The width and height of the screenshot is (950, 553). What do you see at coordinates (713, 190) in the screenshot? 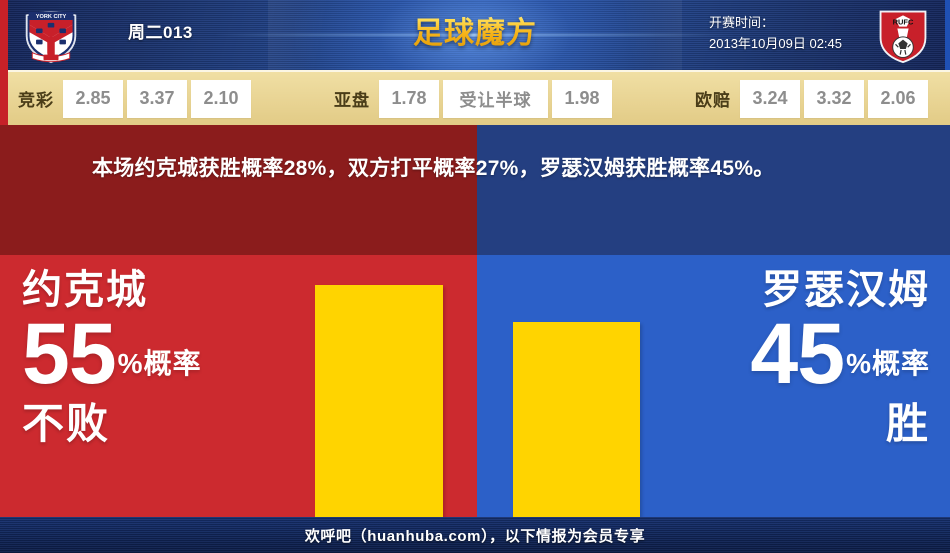
I see `summary-band-right-half` at bounding box center [713, 190].